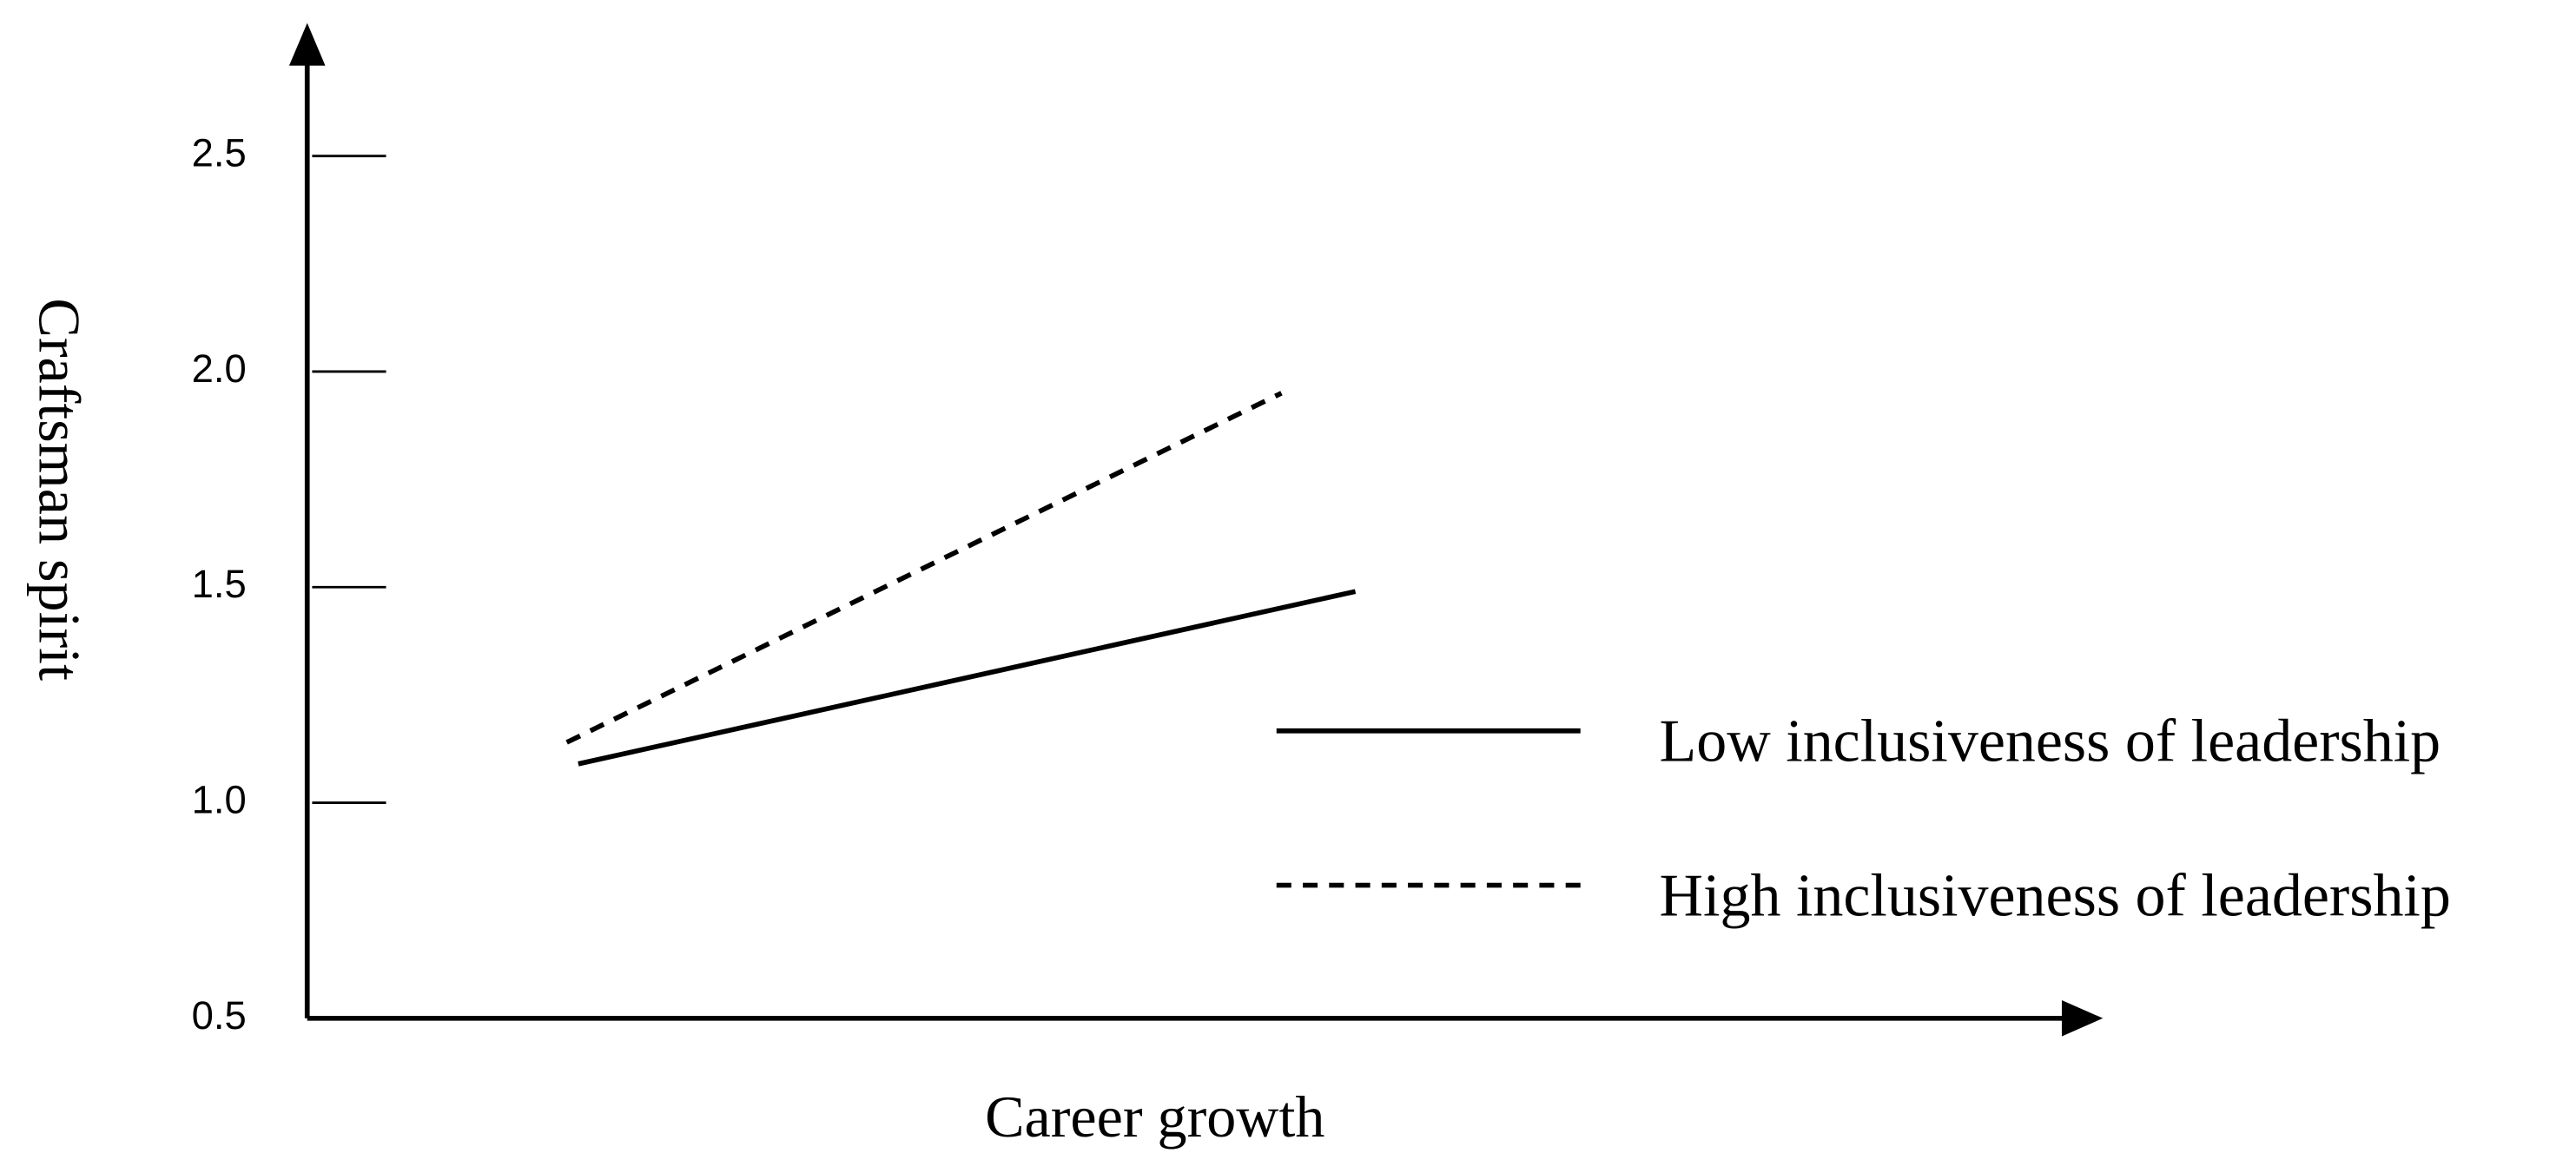 The width and height of the screenshot is (2576, 1173). What do you see at coordinates (219, 153) in the screenshot?
I see `y-tick-label: 2.5` at bounding box center [219, 153].